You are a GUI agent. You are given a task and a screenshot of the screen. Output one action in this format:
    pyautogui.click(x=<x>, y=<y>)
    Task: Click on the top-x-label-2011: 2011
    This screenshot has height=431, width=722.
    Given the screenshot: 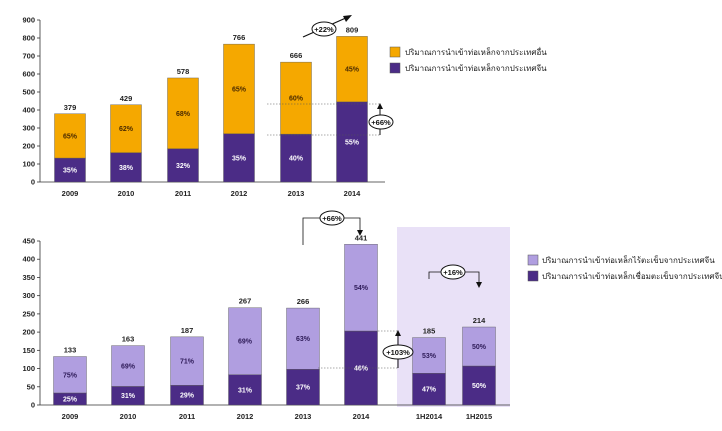 What is the action you would take?
    pyautogui.click(x=183, y=193)
    